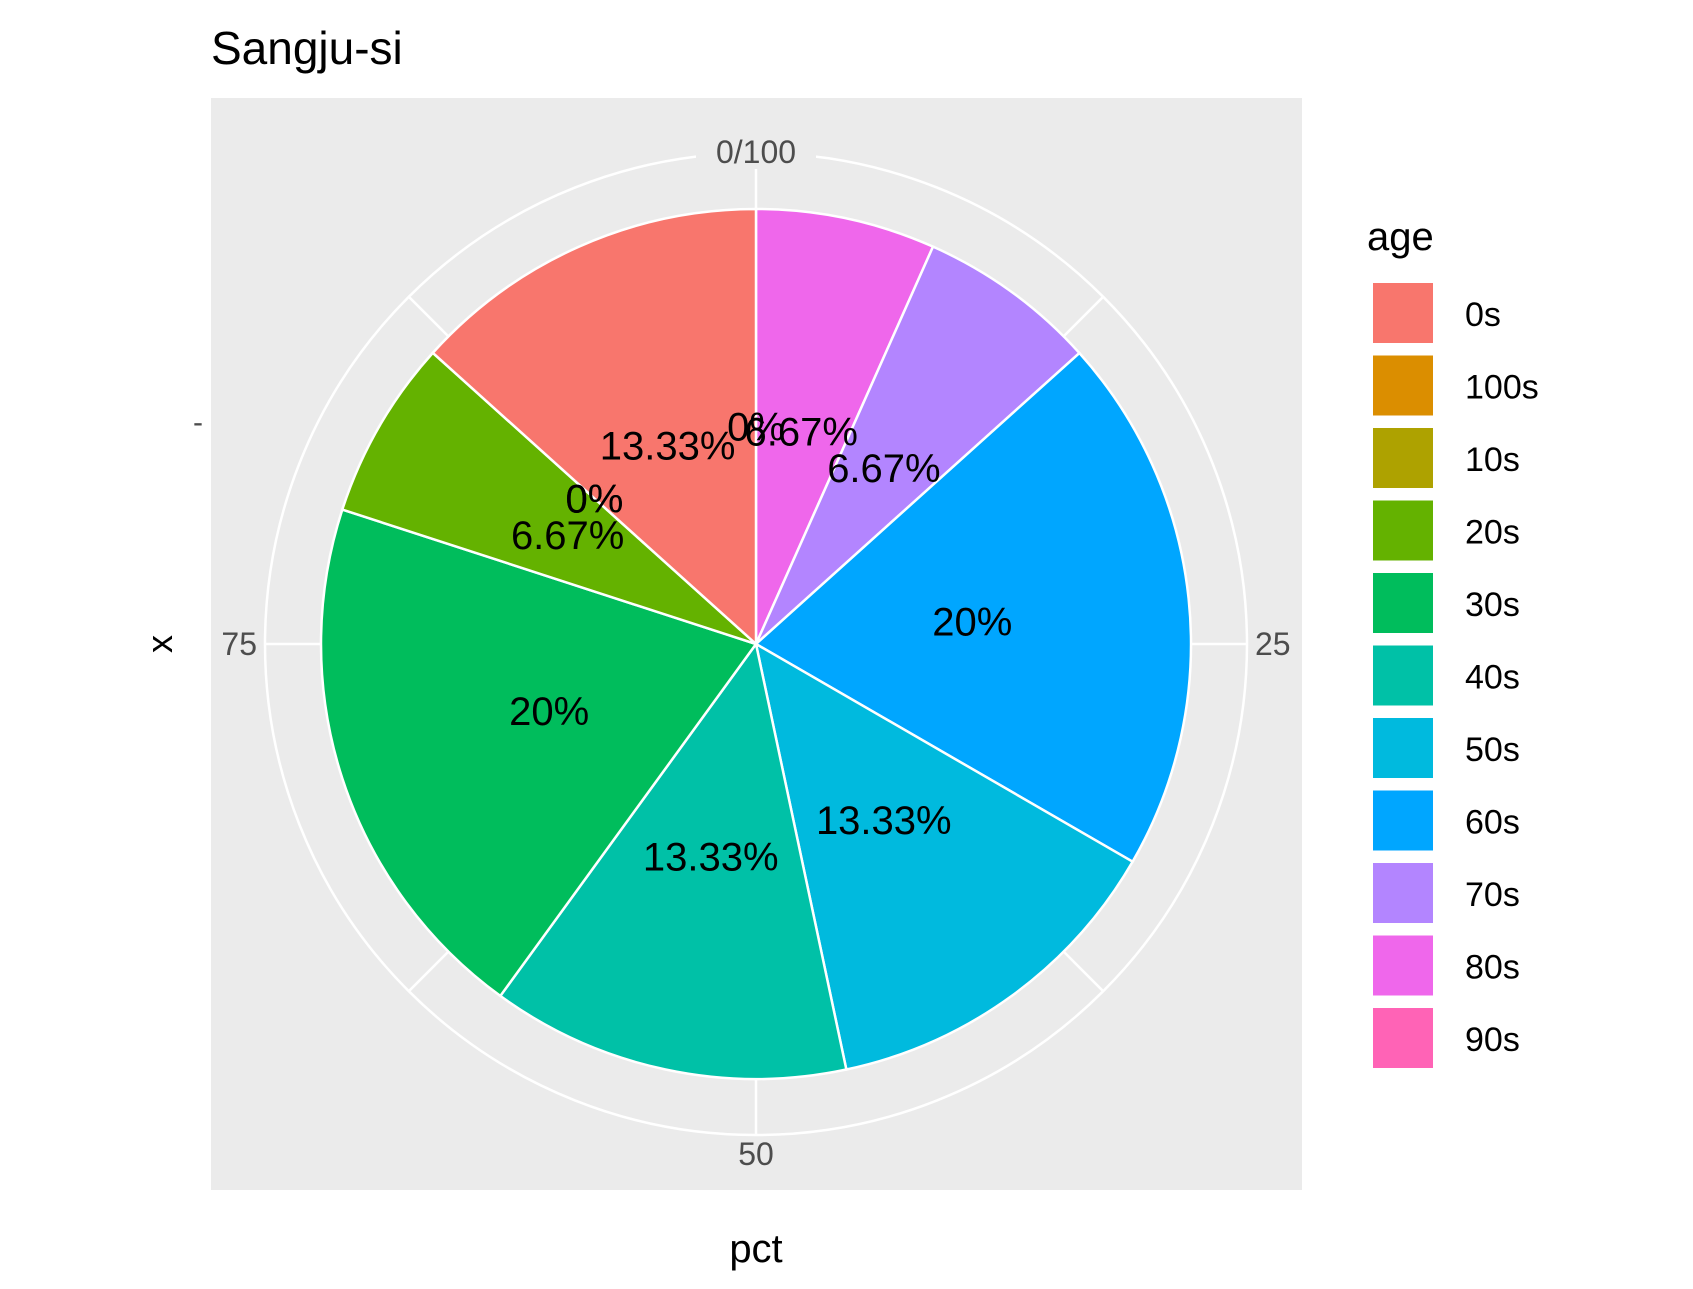 The width and height of the screenshot is (1693, 1289). I want to click on slice-label-0s: 13.33%, so click(668, 446).